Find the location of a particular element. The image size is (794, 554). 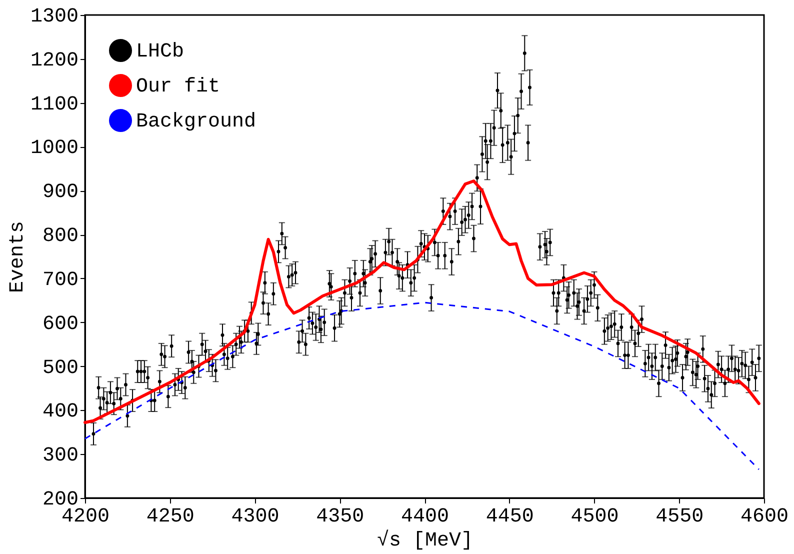

legend-label: Background is located at coordinates (196, 122).